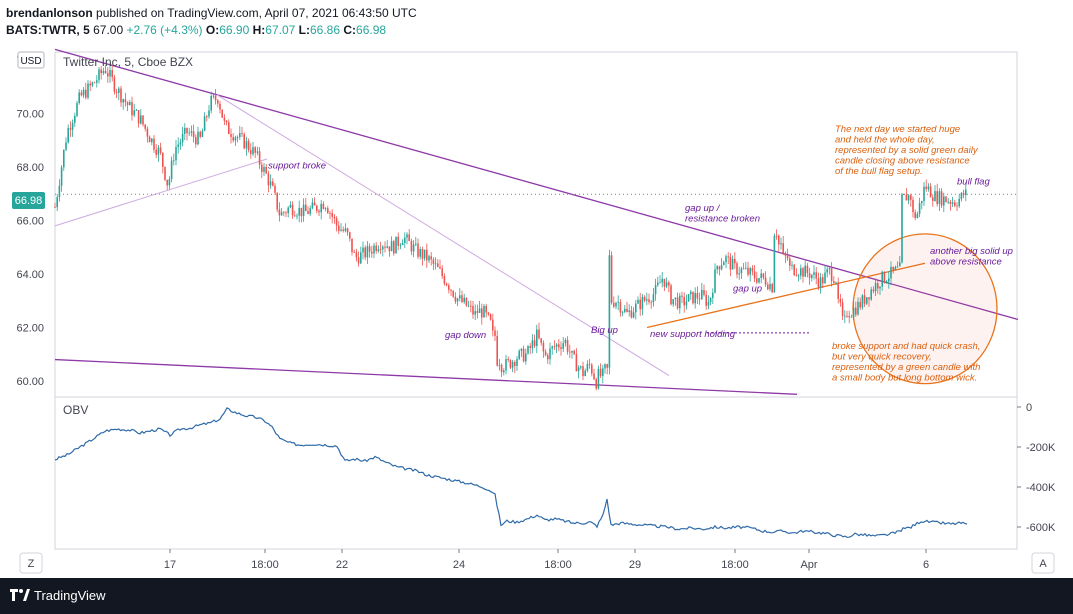 The width and height of the screenshot is (1073, 614). What do you see at coordinates (426, 376) in the screenshot?
I see `trendline-lower-support` at bounding box center [426, 376].